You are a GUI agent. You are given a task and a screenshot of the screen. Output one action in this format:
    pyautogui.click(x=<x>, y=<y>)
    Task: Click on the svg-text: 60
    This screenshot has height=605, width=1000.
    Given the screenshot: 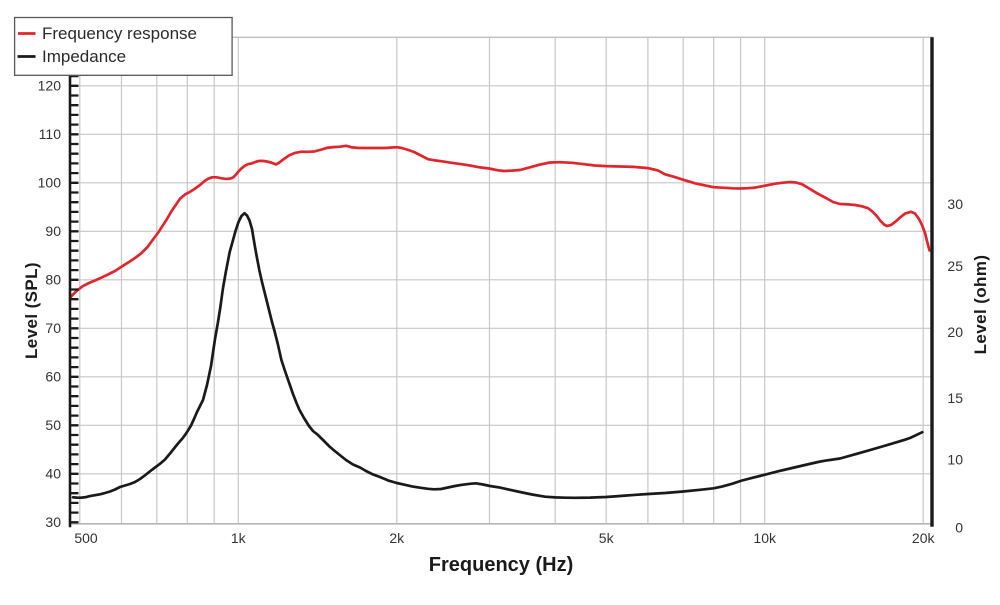 What is the action you would take?
    pyautogui.click(x=53, y=377)
    